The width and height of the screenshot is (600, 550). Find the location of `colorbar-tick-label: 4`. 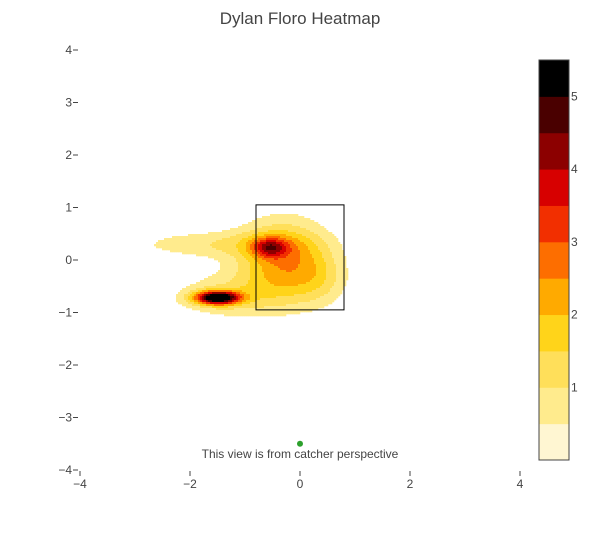

colorbar-tick-label: 4 is located at coordinates (574, 169).